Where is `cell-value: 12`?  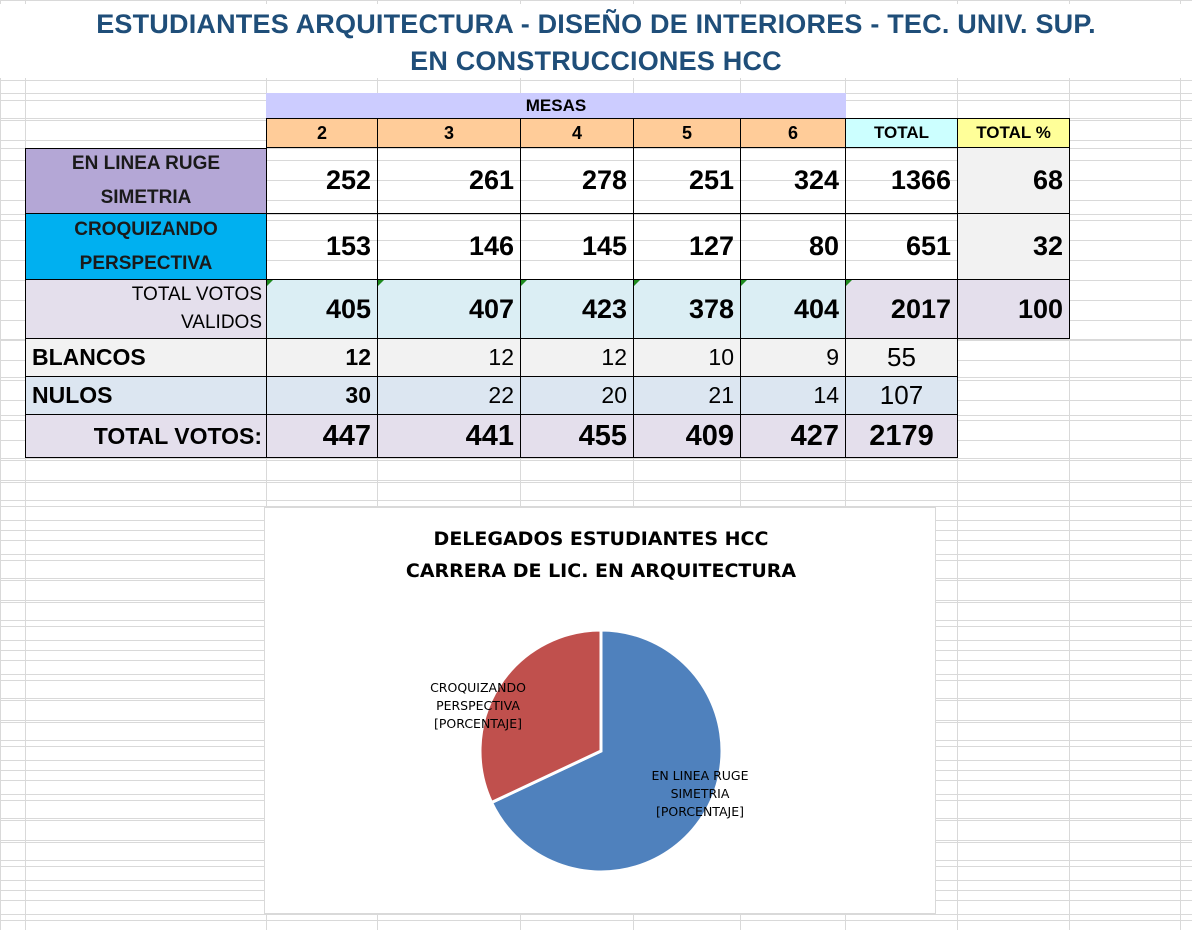
cell-value: 12 is located at coordinates (358, 357).